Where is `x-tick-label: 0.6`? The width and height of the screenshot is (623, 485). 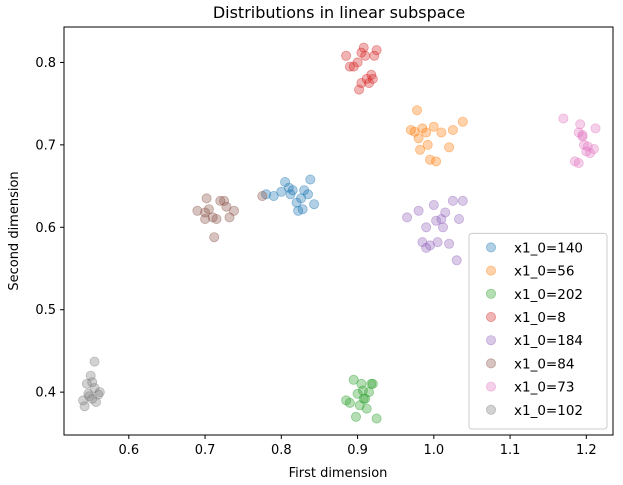 x-tick-label: 0.6 is located at coordinates (128, 450).